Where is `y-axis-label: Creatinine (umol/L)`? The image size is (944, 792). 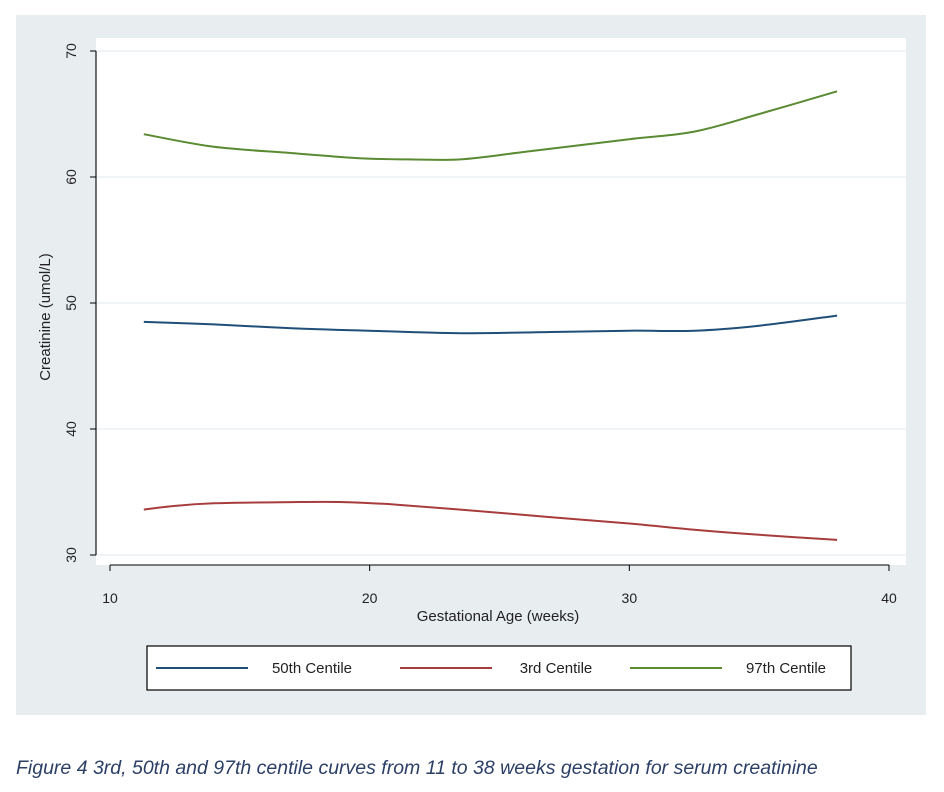 y-axis-label: Creatinine (umol/L) is located at coordinates (45, 317).